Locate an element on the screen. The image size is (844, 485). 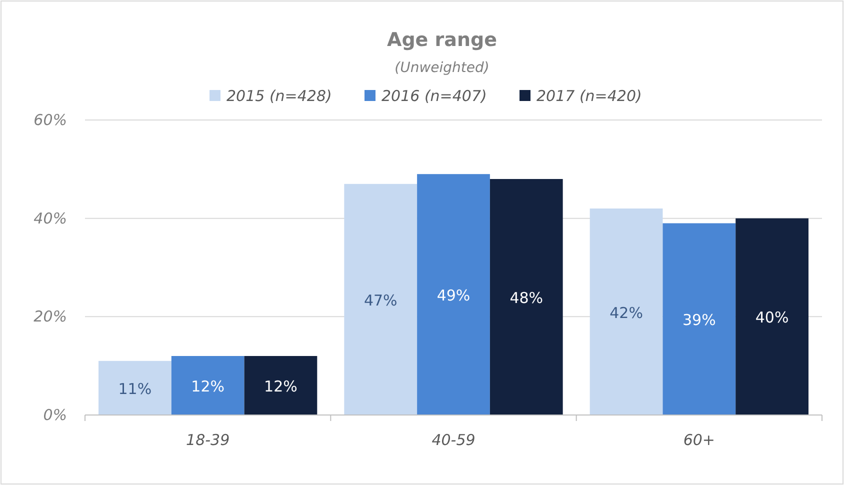
data-label: 42% is located at coordinates (626, 313).